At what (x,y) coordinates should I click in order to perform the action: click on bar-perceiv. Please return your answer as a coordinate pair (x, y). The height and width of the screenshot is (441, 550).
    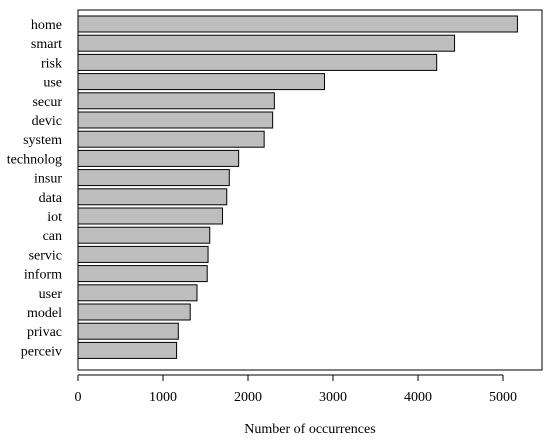
    Looking at the image, I should click on (127, 350).